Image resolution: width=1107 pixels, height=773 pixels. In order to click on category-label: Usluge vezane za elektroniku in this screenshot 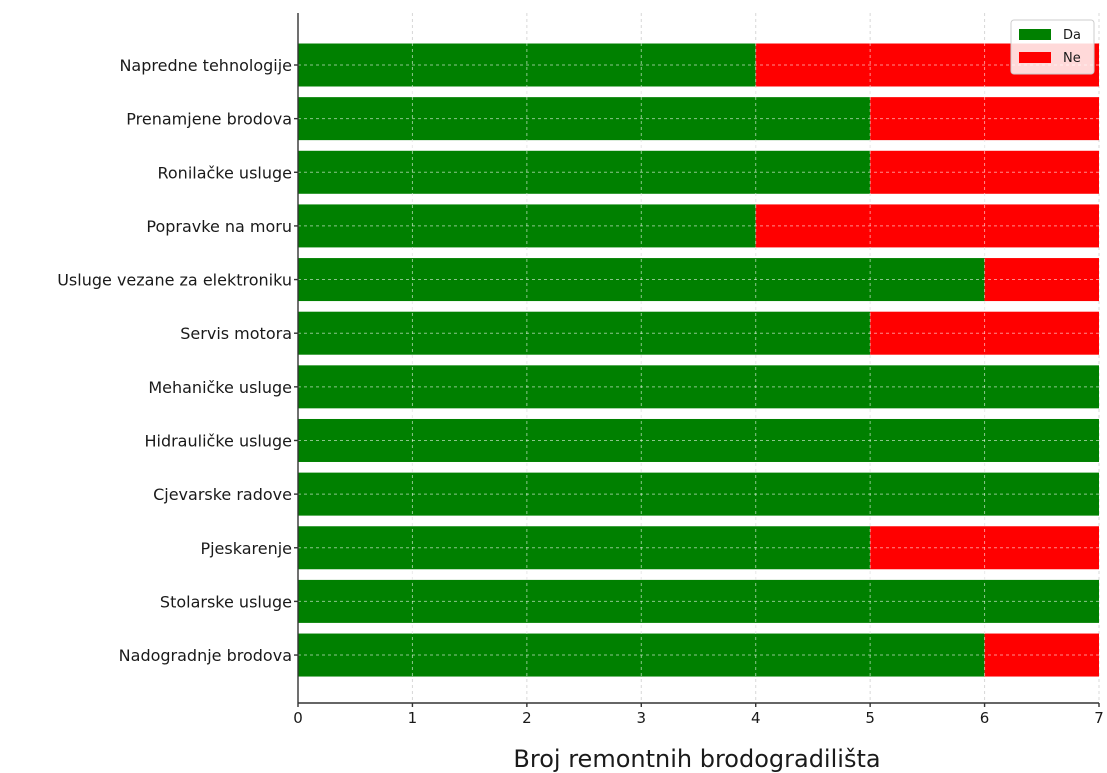, I will do `click(174, 280)`.